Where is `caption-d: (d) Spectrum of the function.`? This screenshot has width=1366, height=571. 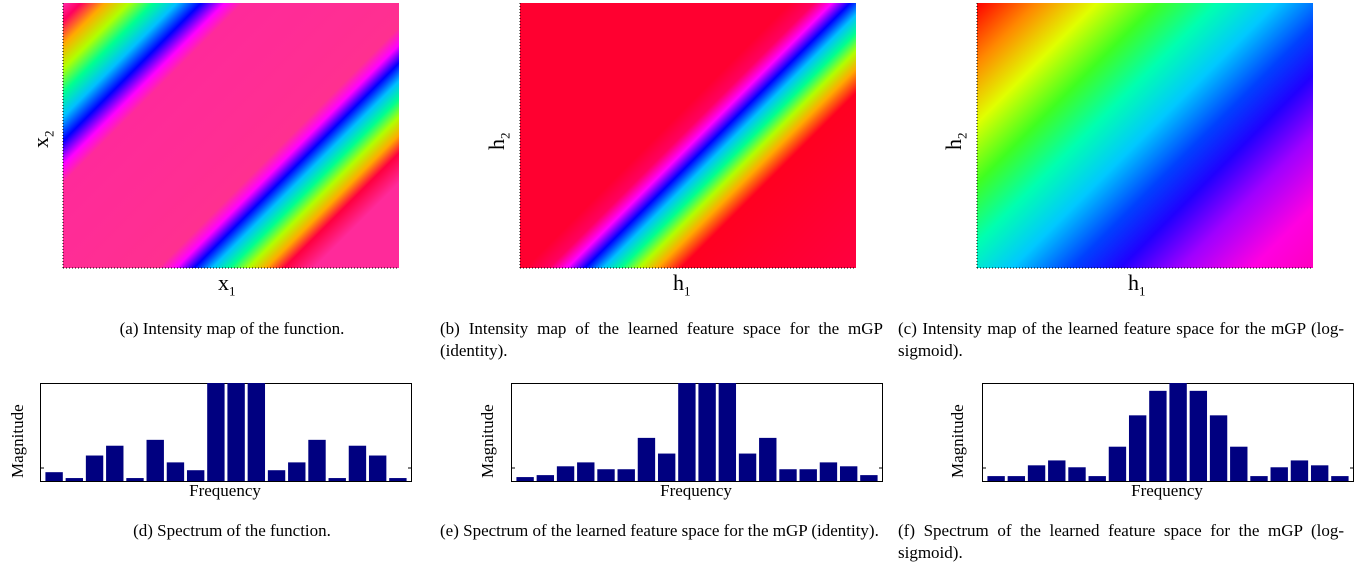
caption-d: (d) Spectrum of the function. is located at coordinates (232, 530).